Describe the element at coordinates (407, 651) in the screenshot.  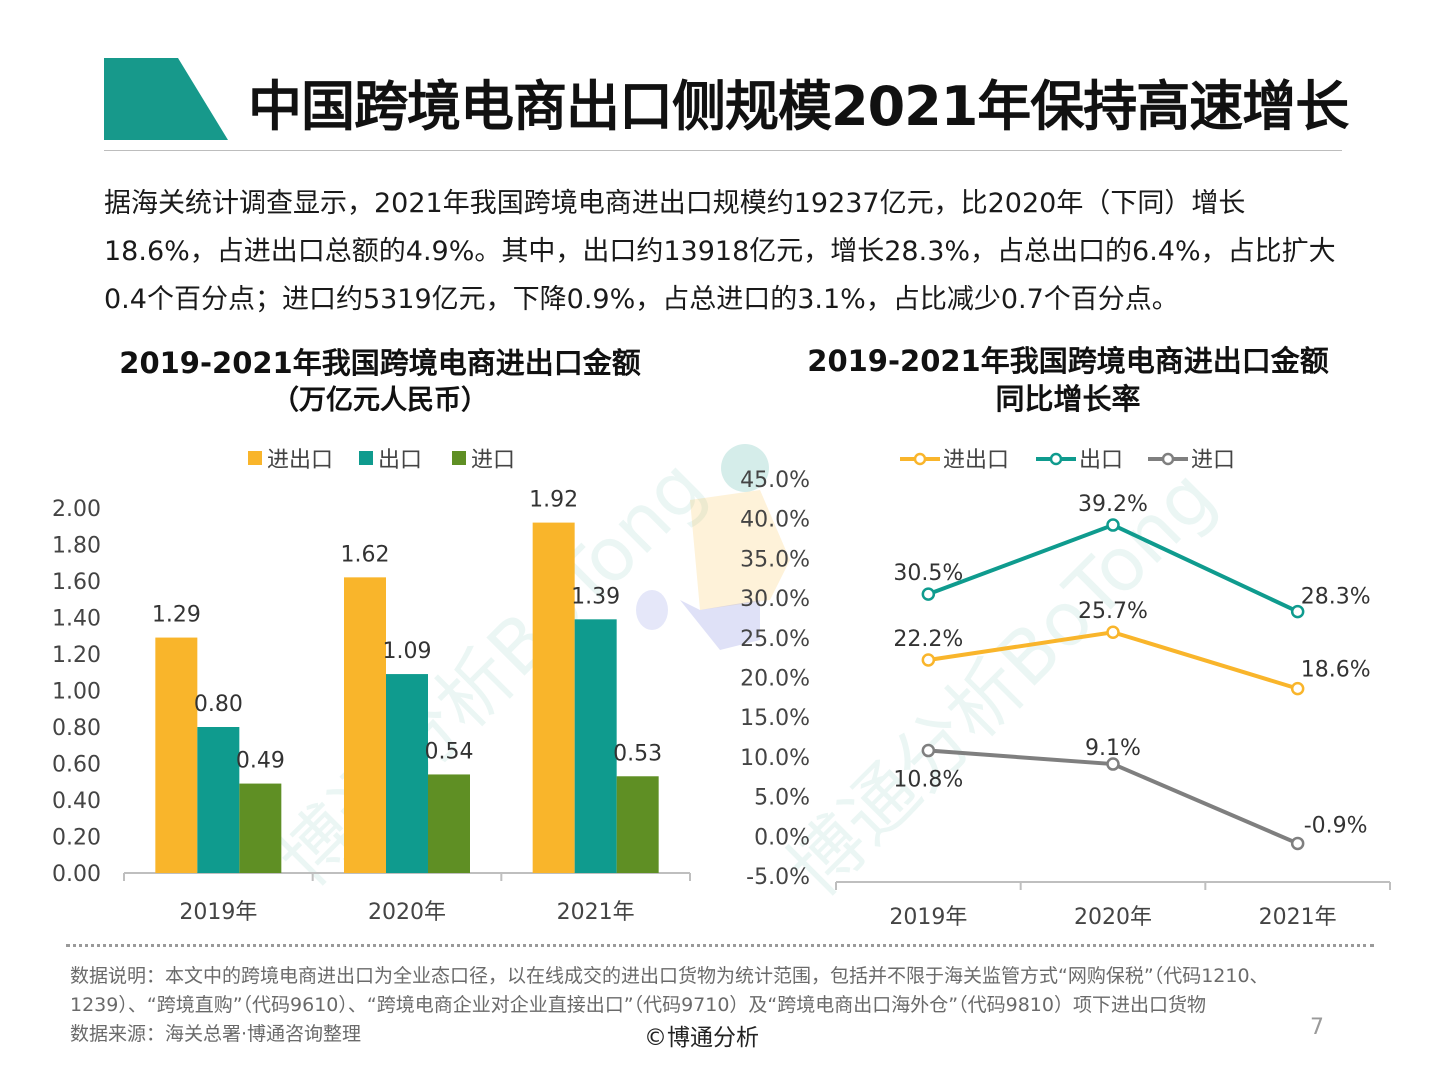
I see `bar-data-label: 1.09` at that location.